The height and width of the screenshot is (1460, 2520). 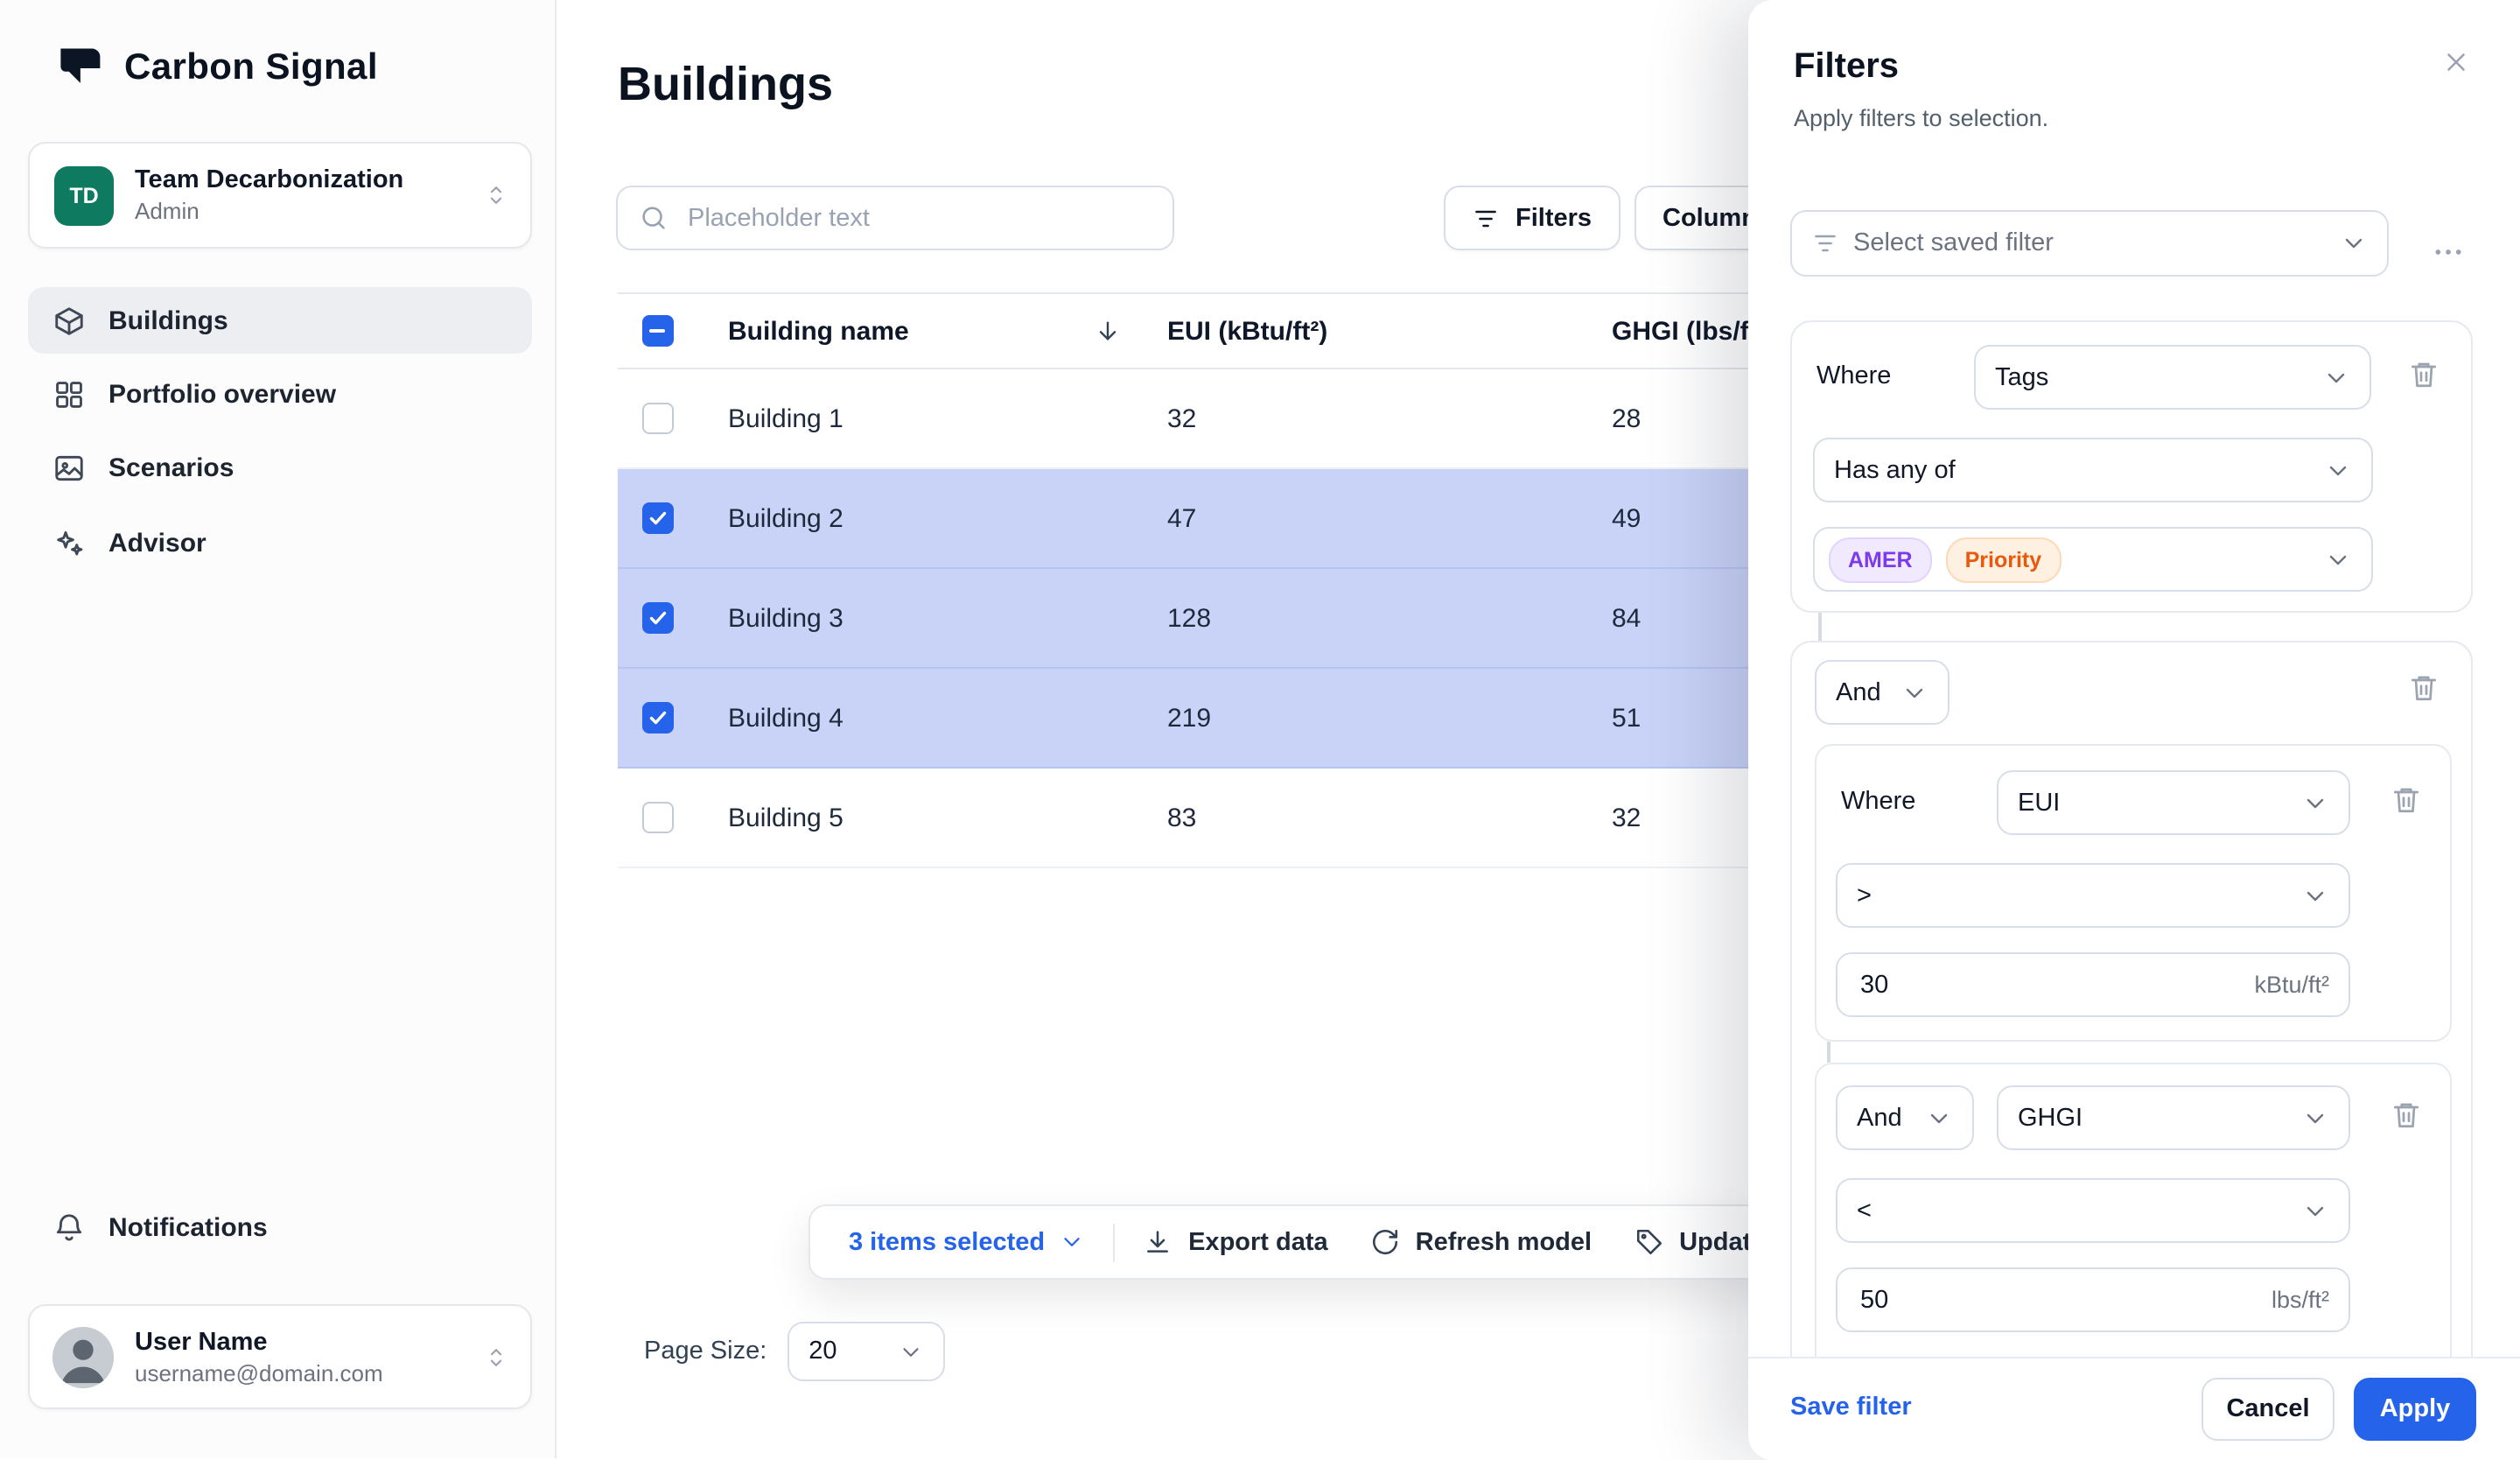 What do you see at coordinates (69, 467) in the screenshot?
I see `image-icon` at bounding box center [69, 467].